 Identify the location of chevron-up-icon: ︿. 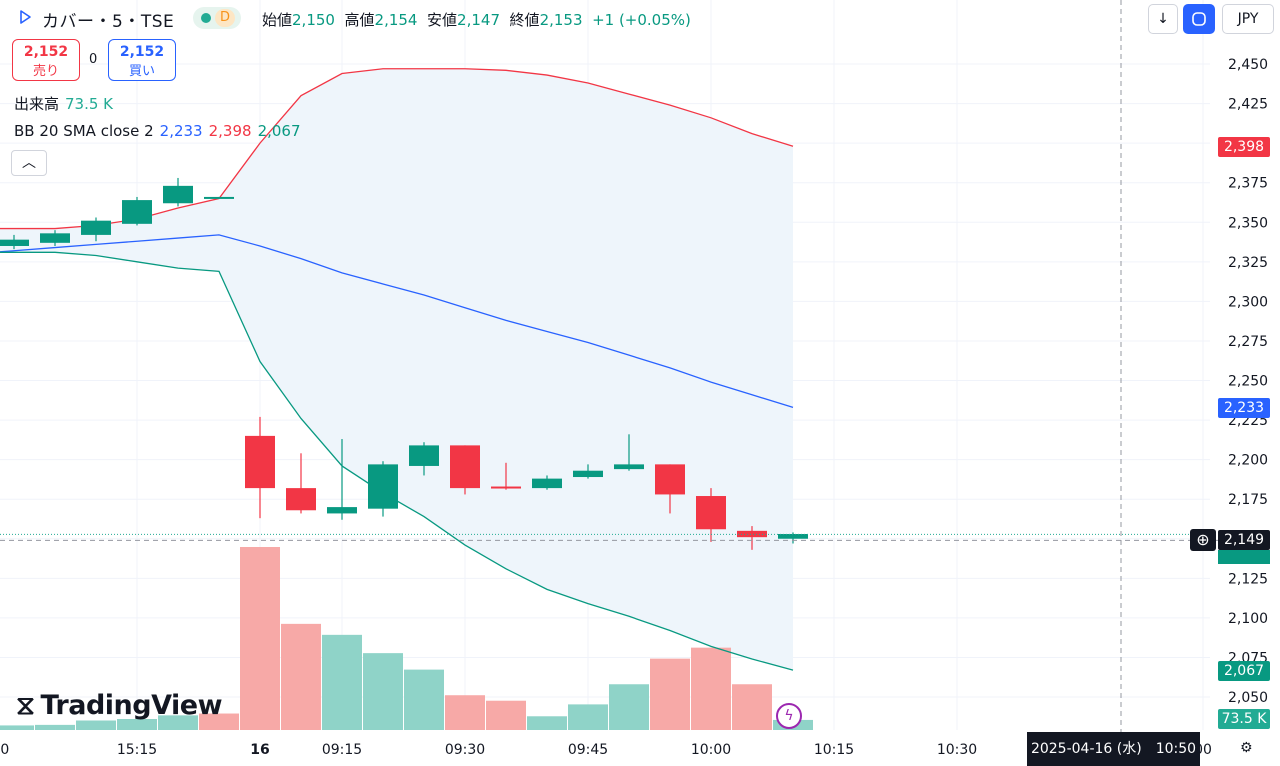
(29, 163).